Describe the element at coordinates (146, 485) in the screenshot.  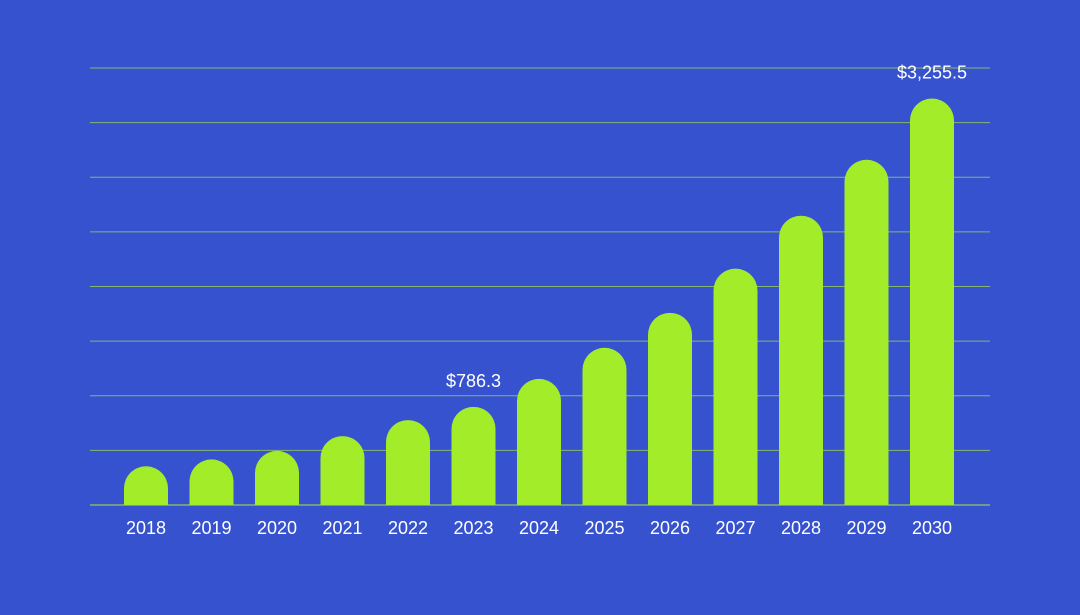
I see `bar-2018` at that location.